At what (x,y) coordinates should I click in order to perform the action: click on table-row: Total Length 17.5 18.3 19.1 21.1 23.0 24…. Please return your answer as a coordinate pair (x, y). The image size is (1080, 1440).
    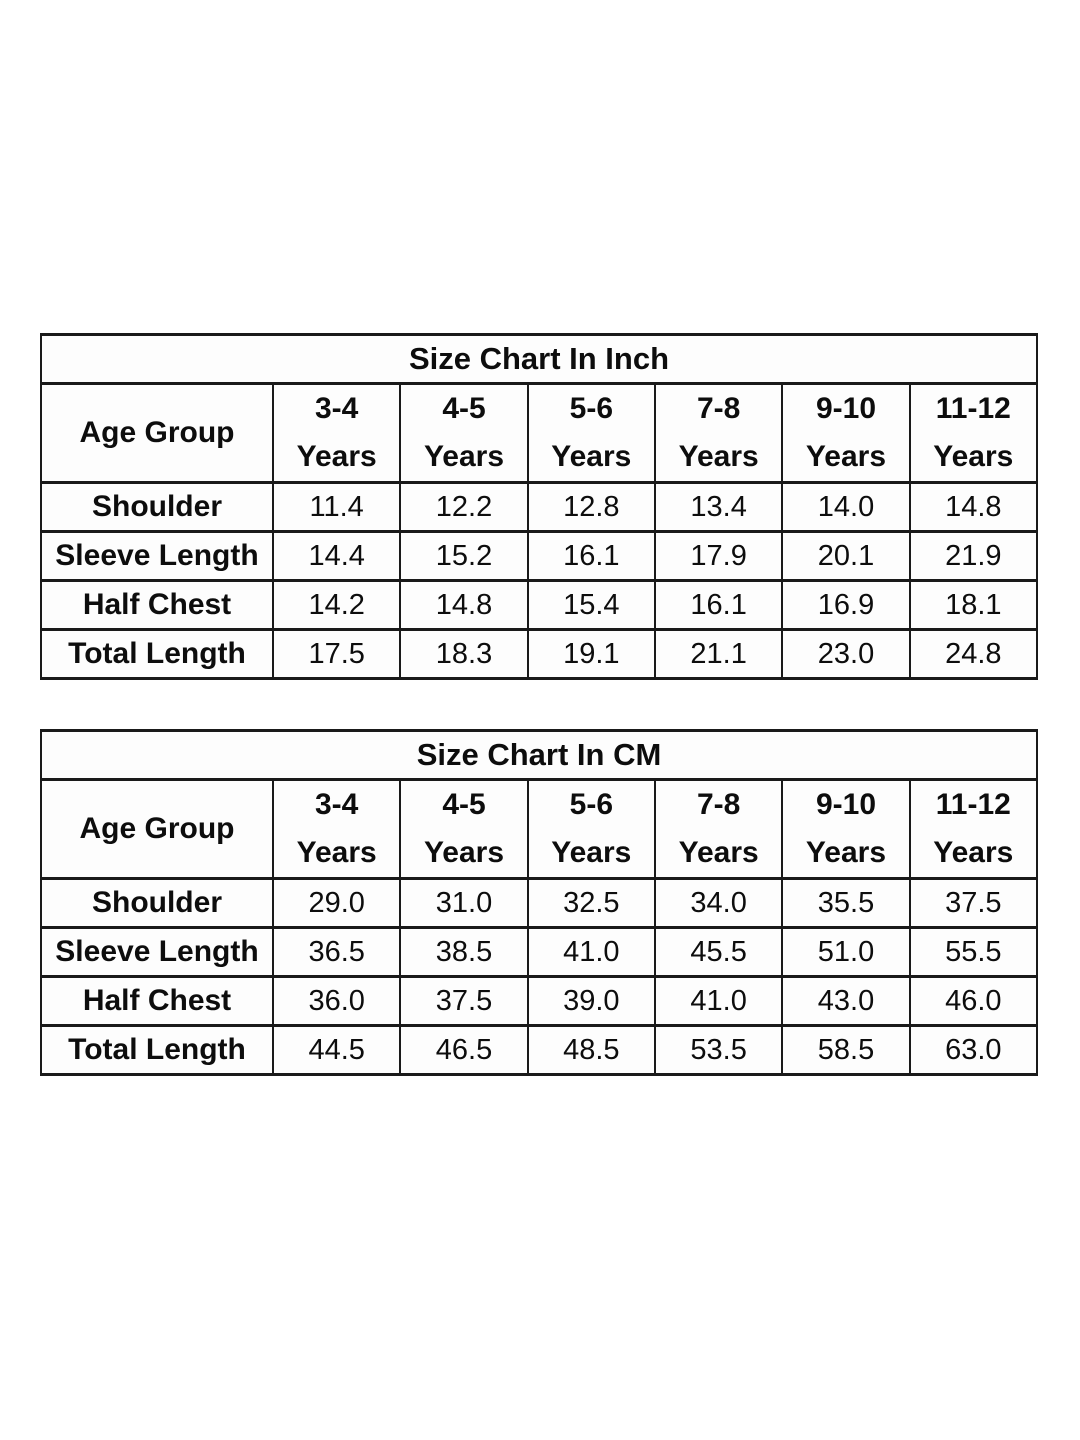
    Looking at the image, I should click on (539, 654).